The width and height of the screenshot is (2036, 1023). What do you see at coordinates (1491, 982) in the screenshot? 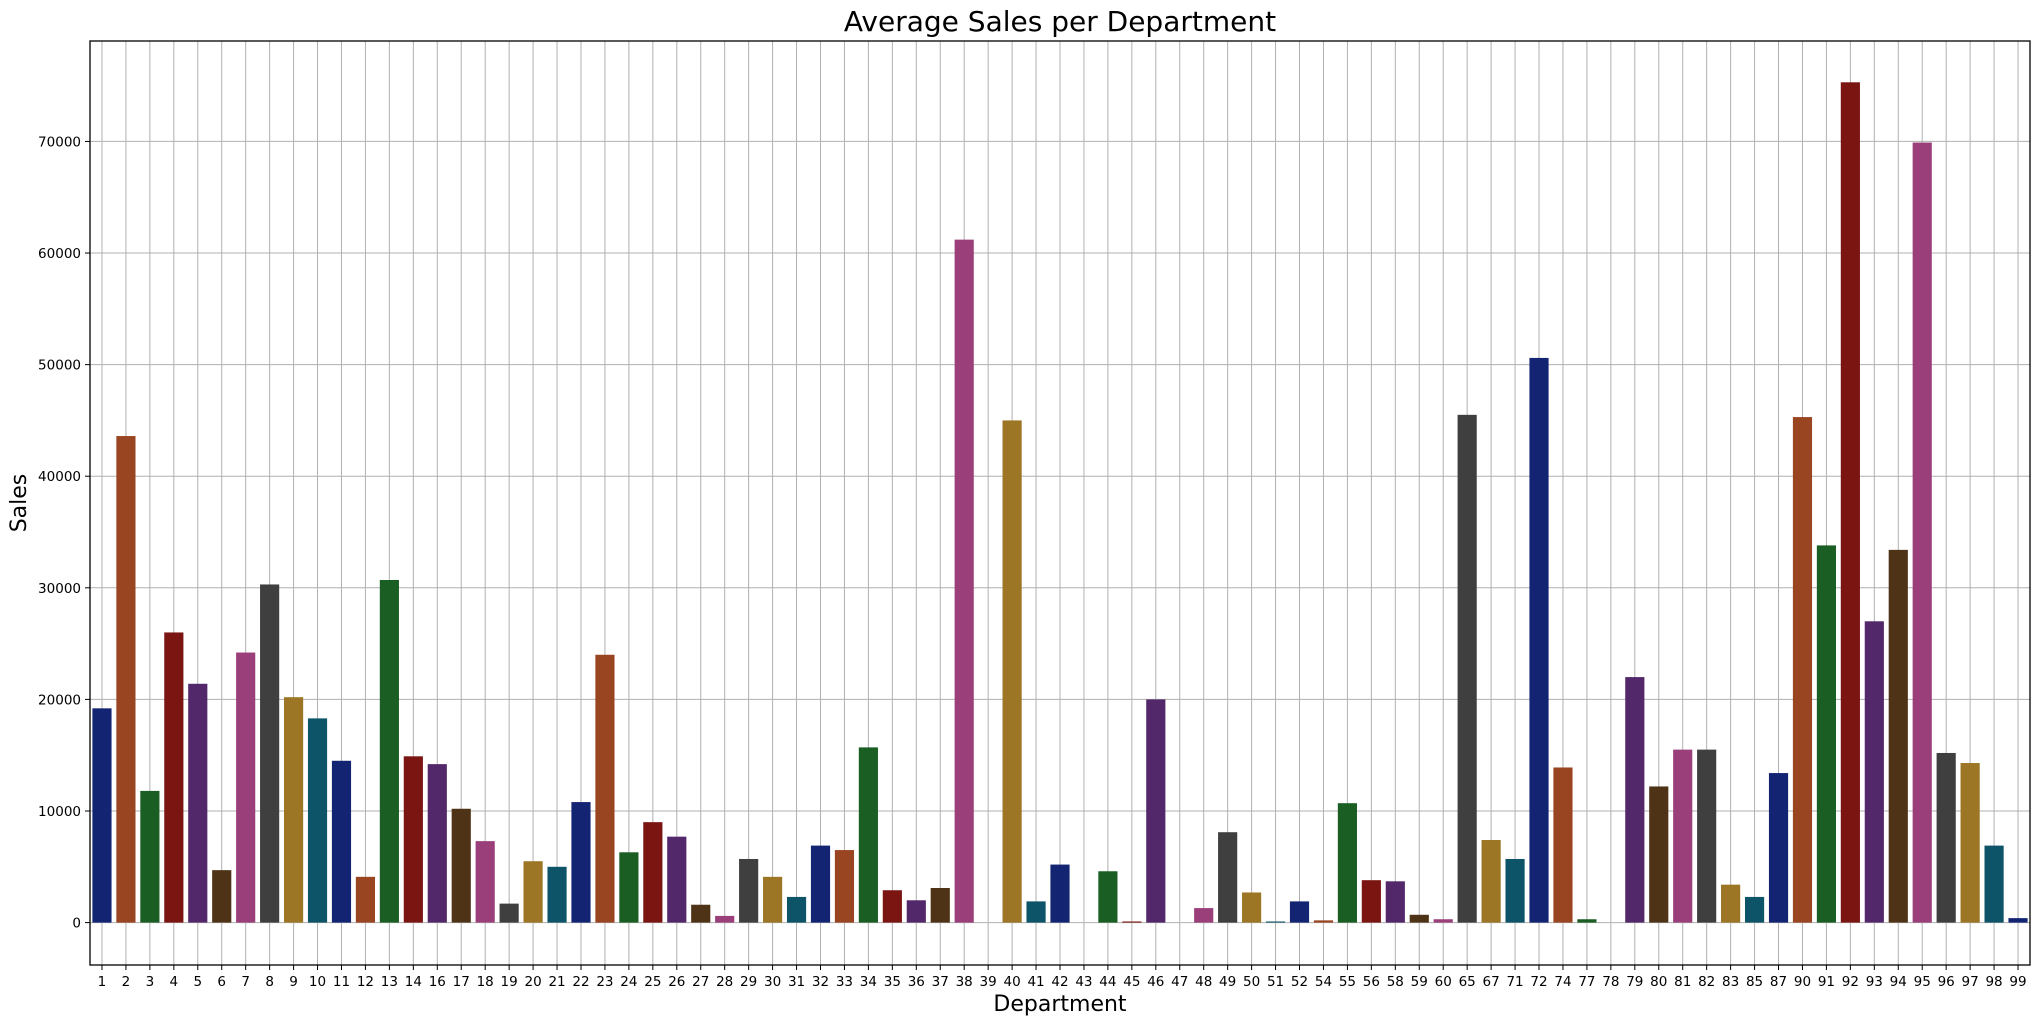
I see `x-tick-label: 67` at bounding box center [1491, 982].